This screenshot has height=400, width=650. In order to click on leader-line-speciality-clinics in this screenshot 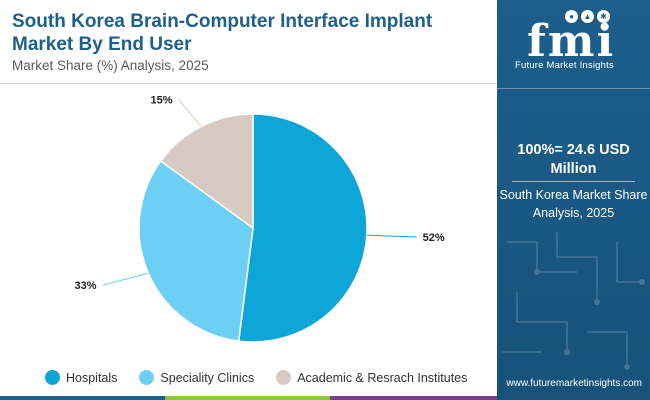, I will do `click(125, 279)`.